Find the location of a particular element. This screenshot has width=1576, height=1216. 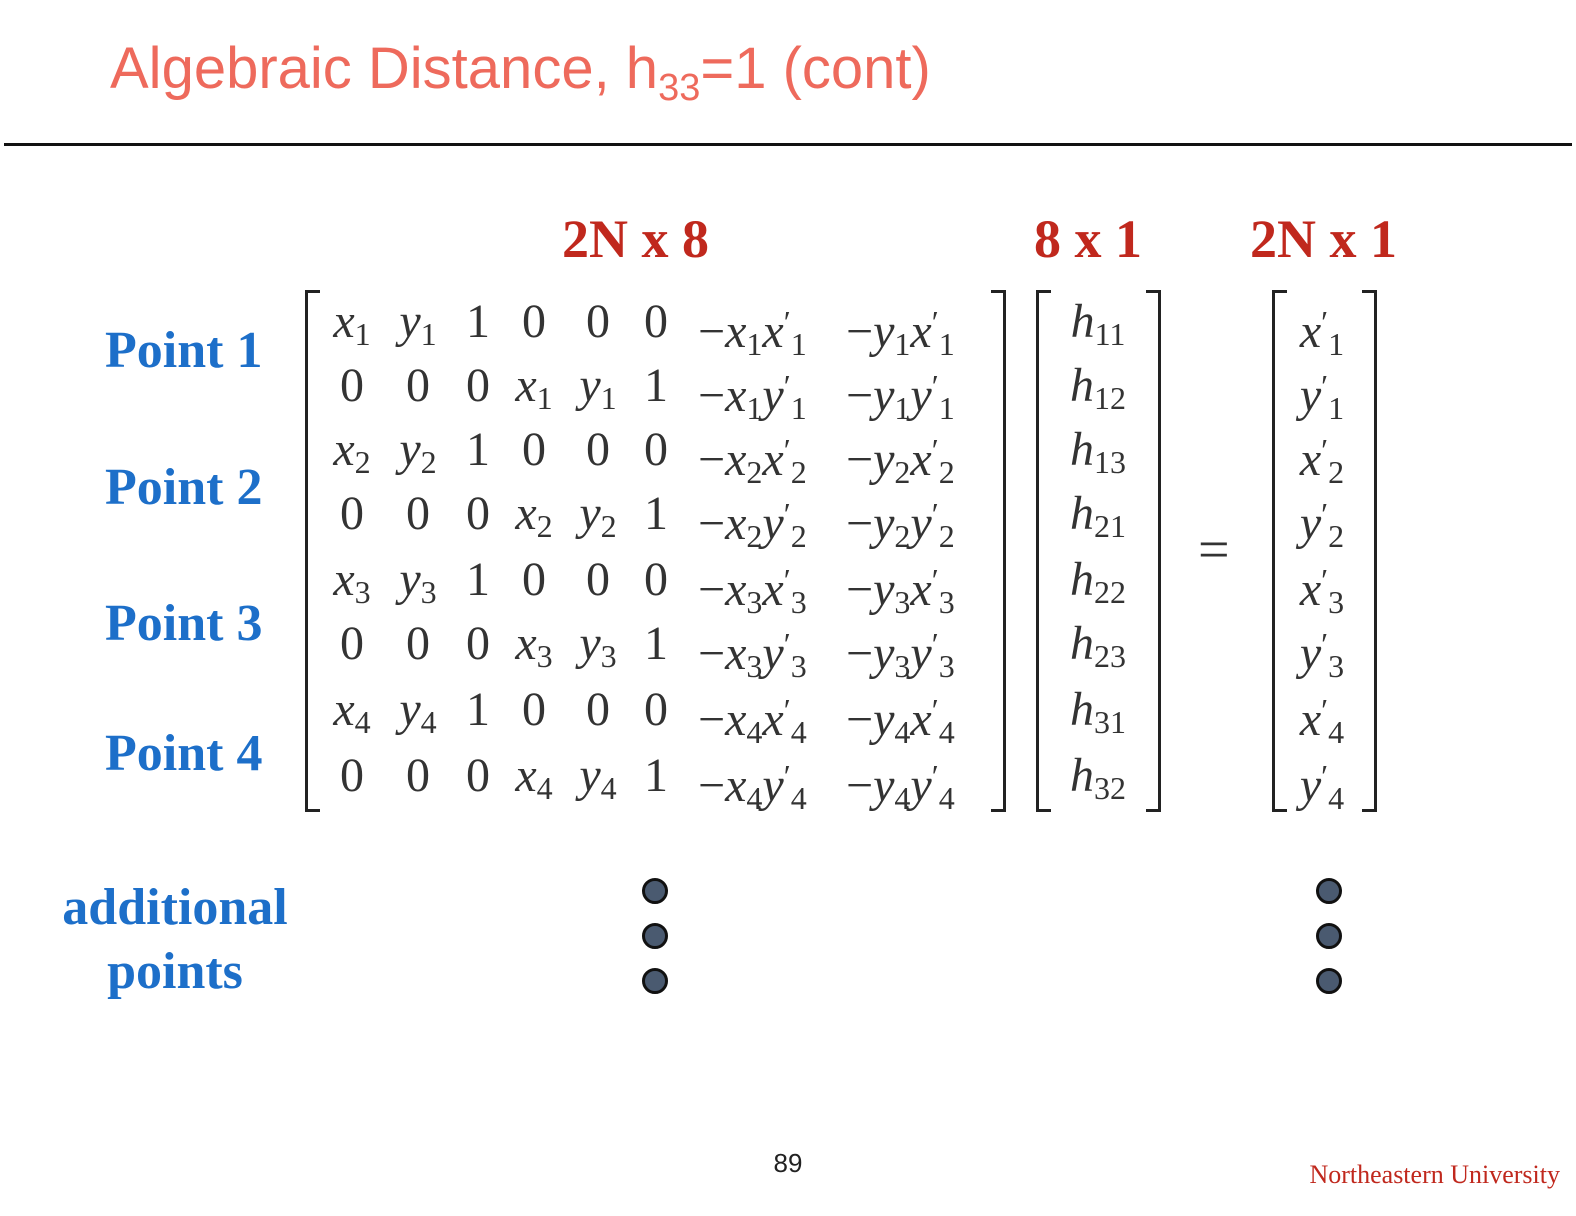

h-vector-entry: h13 is located at coordinates (1098, 451).